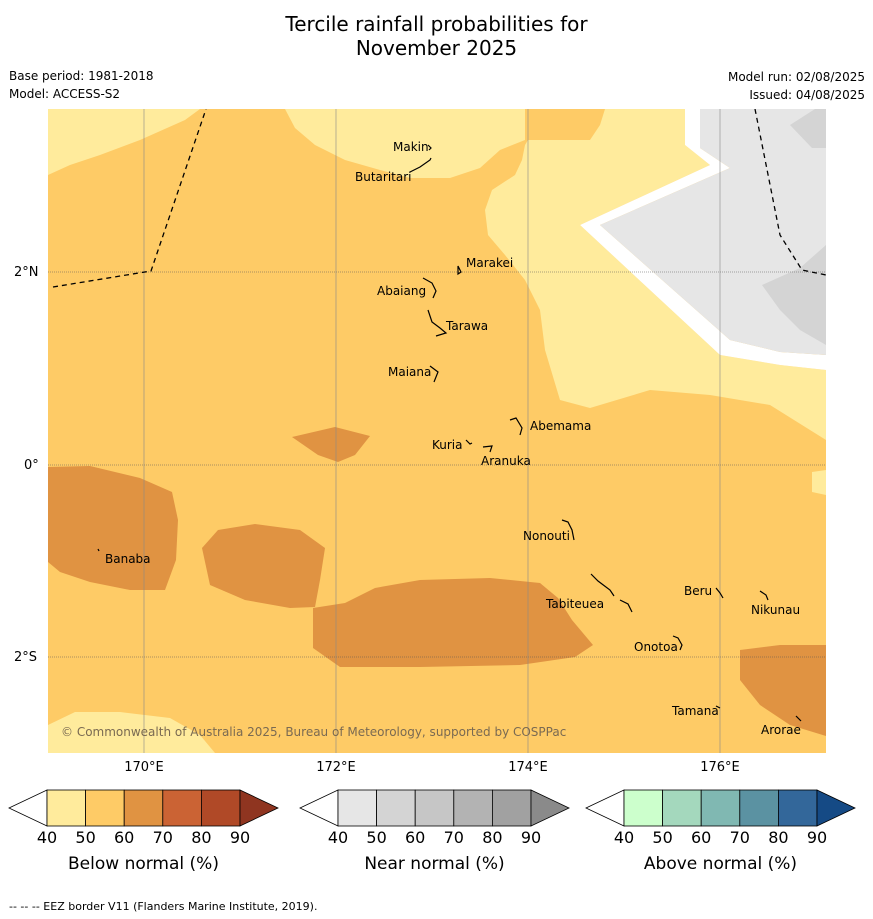 This screenshot has width=873, height=919. What do you see at coordinates (701, 837) in the screenshot?
I see `colorbar-2-tick-60: 60` at bounding box center [701, 837].